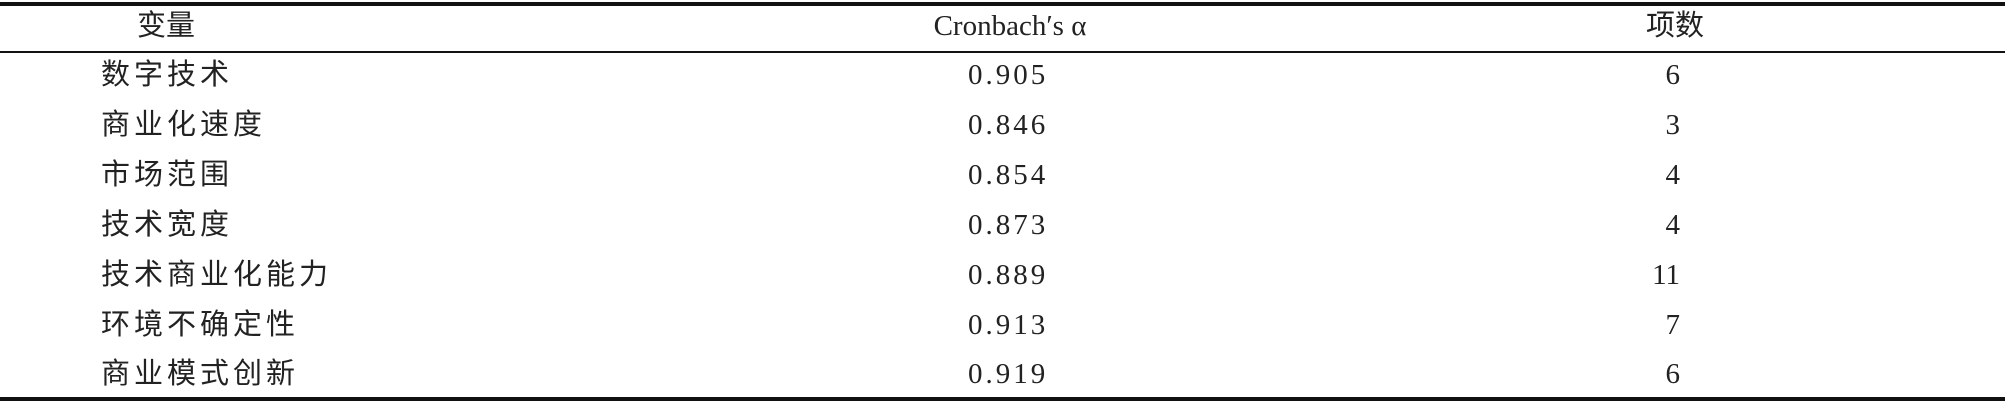 Image resolution: width=2005 pixels, height=401 pixels. Describe the element at coordinates (200, 374) in the screenshot. I see `variable-cell: 商业模式创新` at that location.